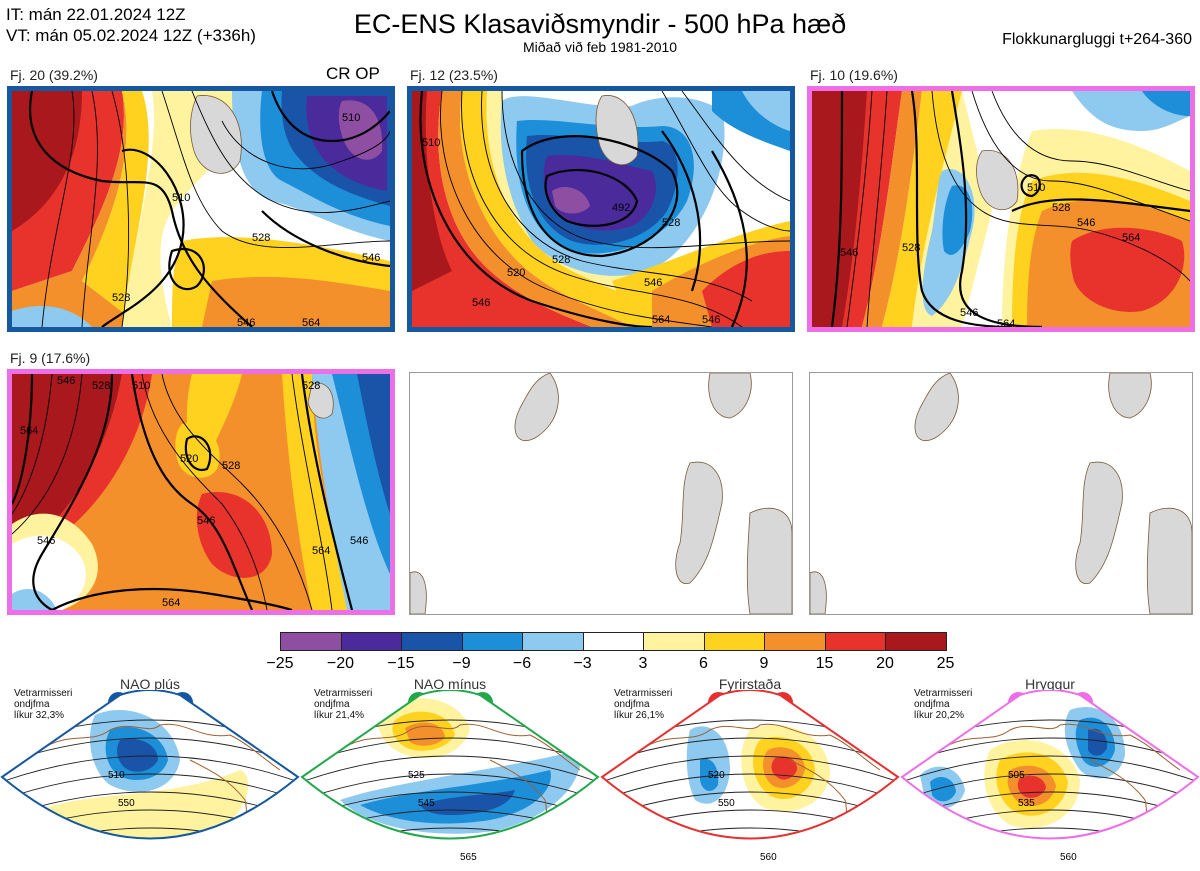  I want to click on colorbar-tick-label: 3, so click(643, 663).